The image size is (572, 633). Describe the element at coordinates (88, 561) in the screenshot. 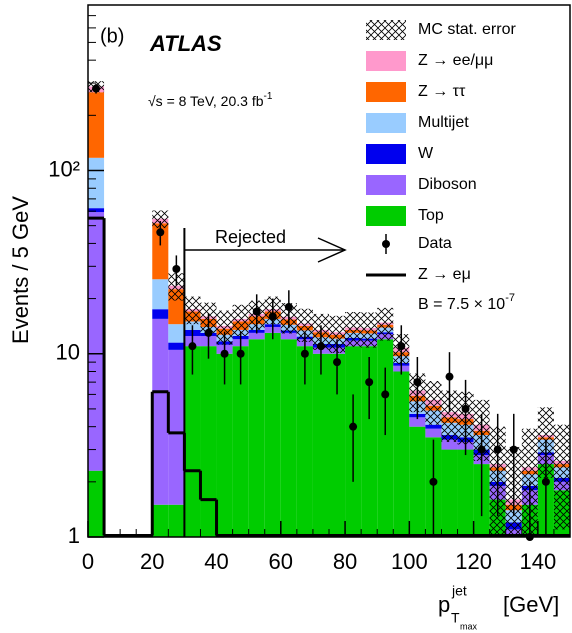

I see `x-tick-label: 0` at that location.